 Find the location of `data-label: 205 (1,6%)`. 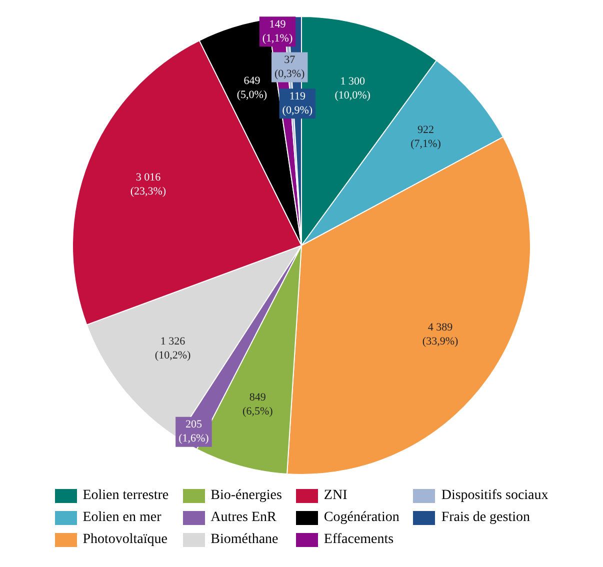

data-label: 205 (1,6%) is located at coordinates (194, 431).